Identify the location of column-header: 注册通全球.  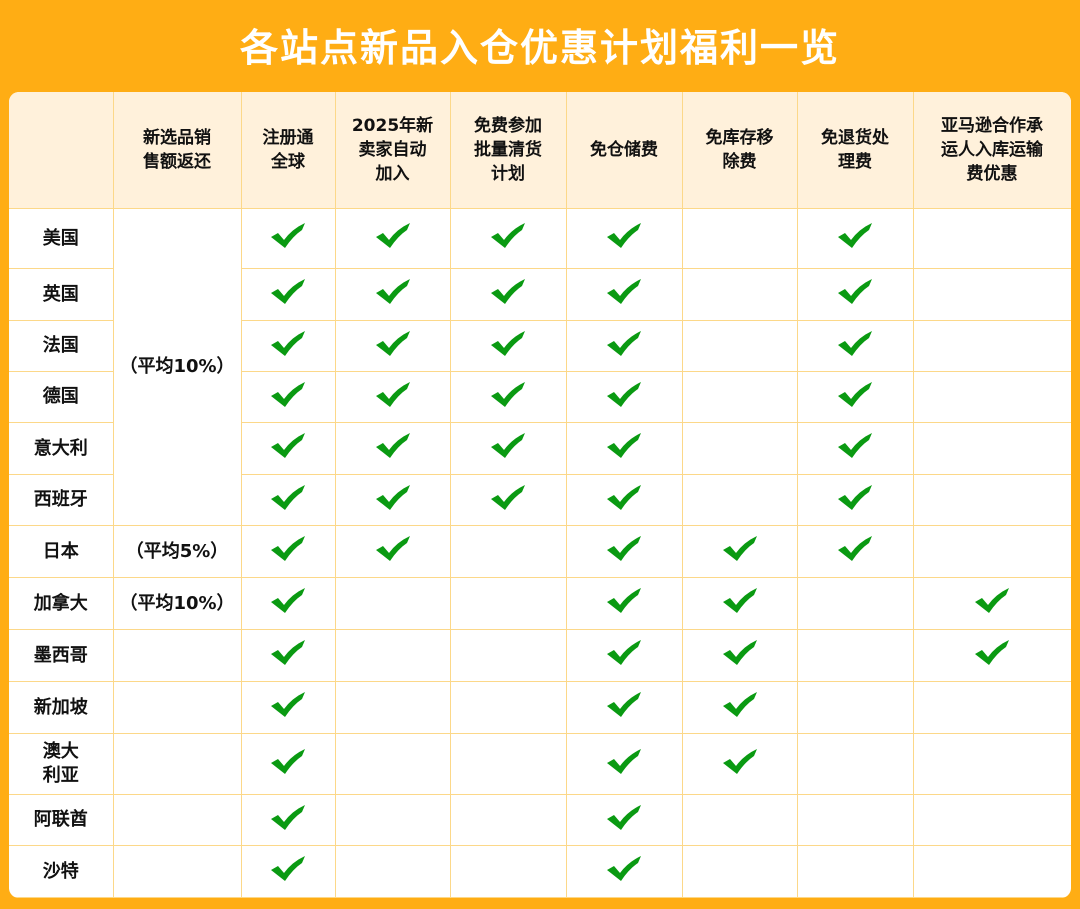
(288, 150).